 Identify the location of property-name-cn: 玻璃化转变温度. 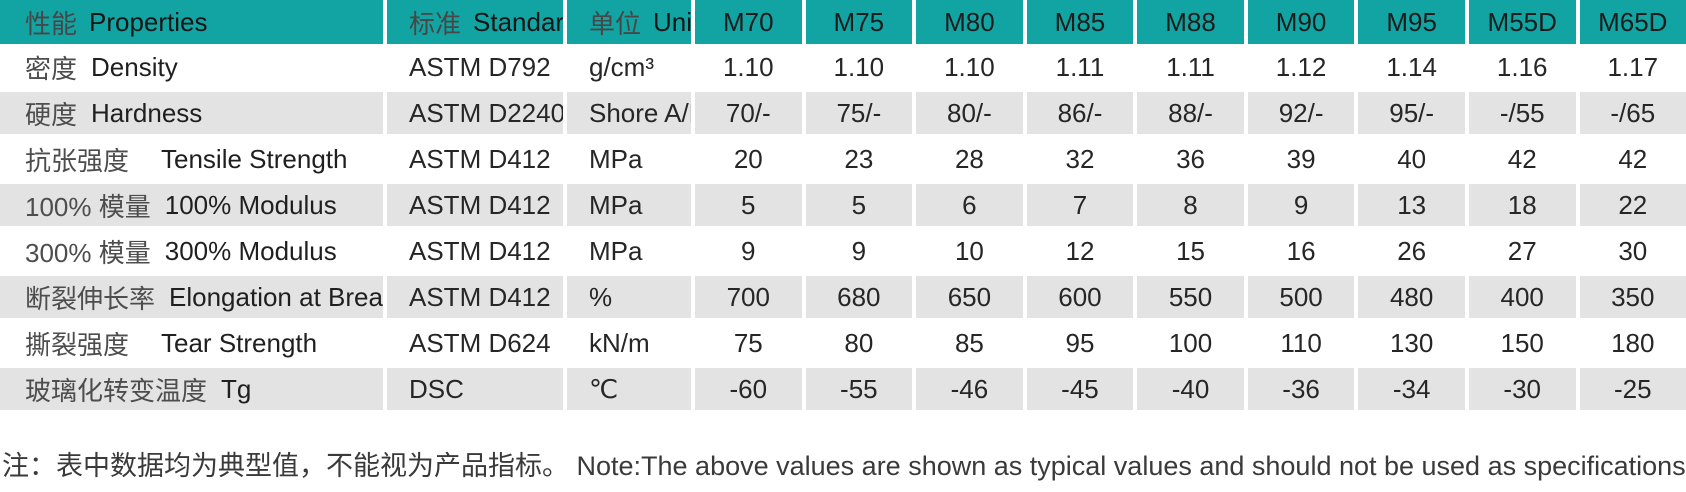
(116, 390).